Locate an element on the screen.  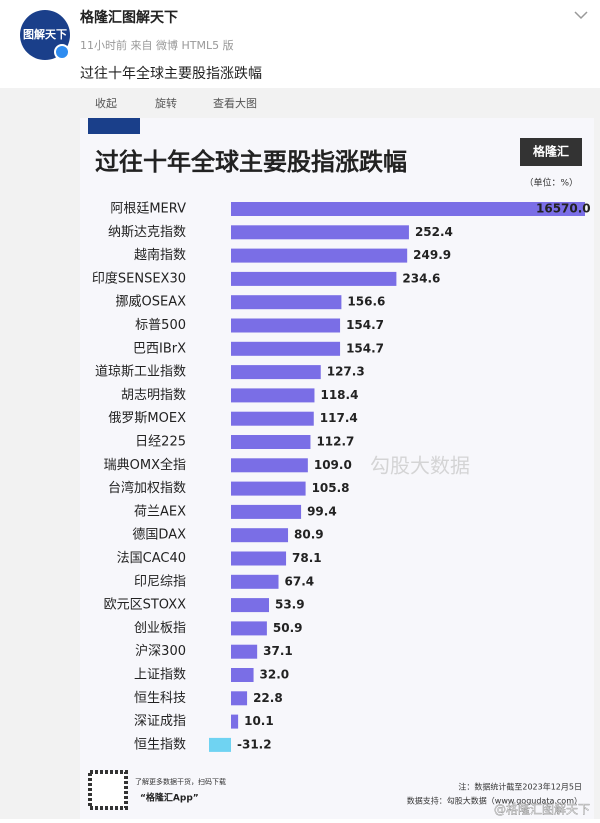
logo-box is located at coordinates (551, 152).